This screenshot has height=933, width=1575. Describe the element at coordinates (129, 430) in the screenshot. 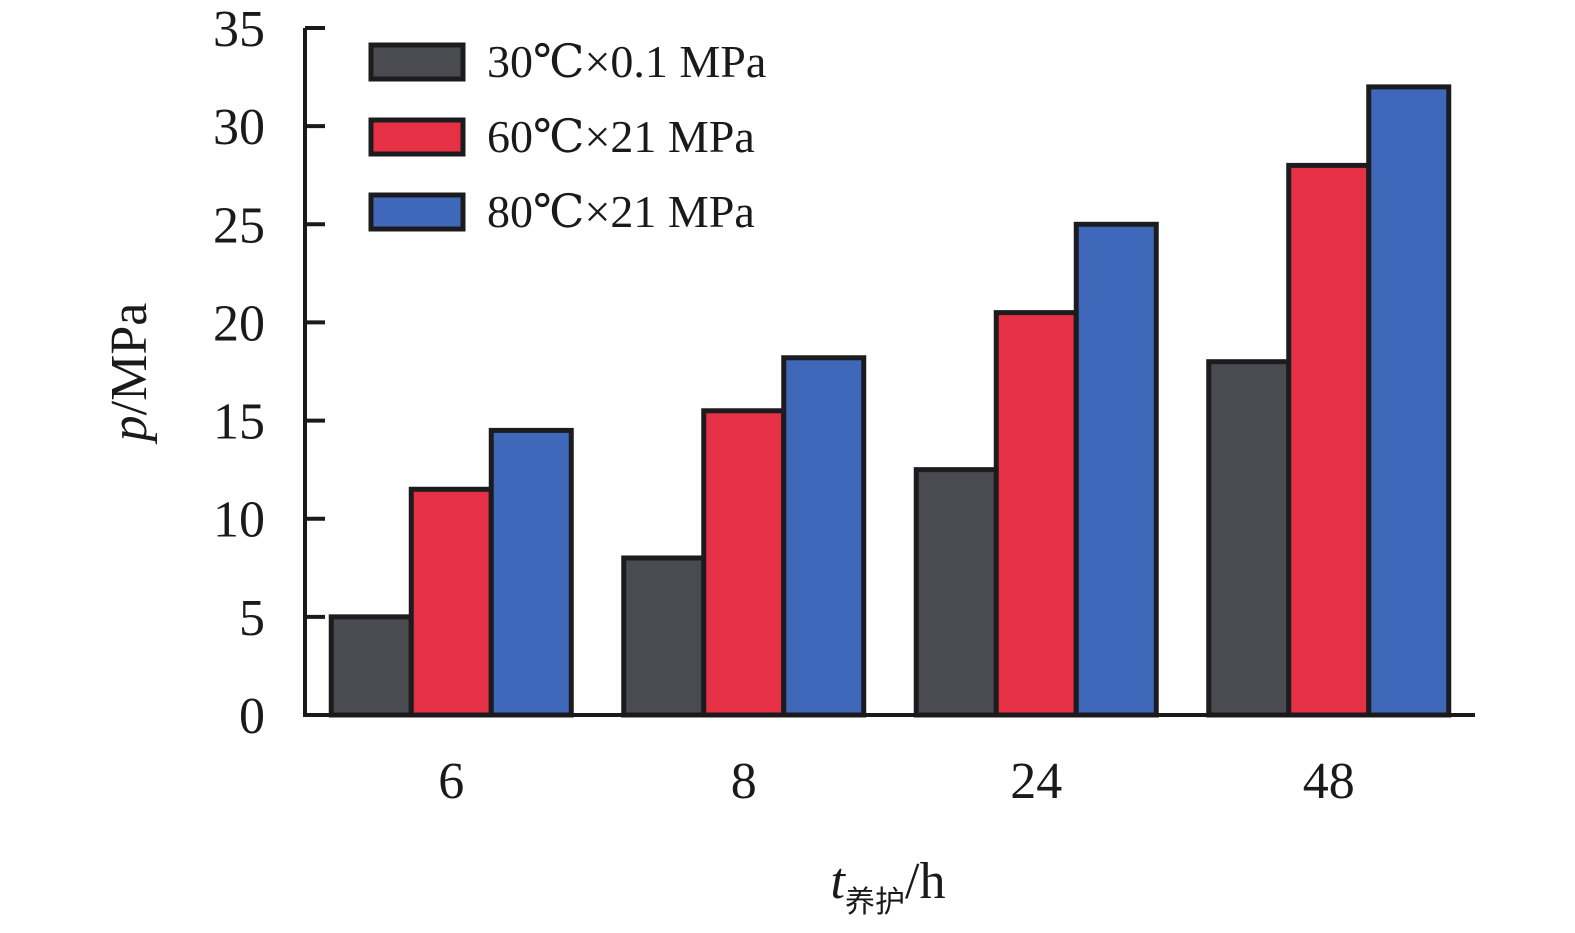

I see `y-axis-label-main: p` at that location.